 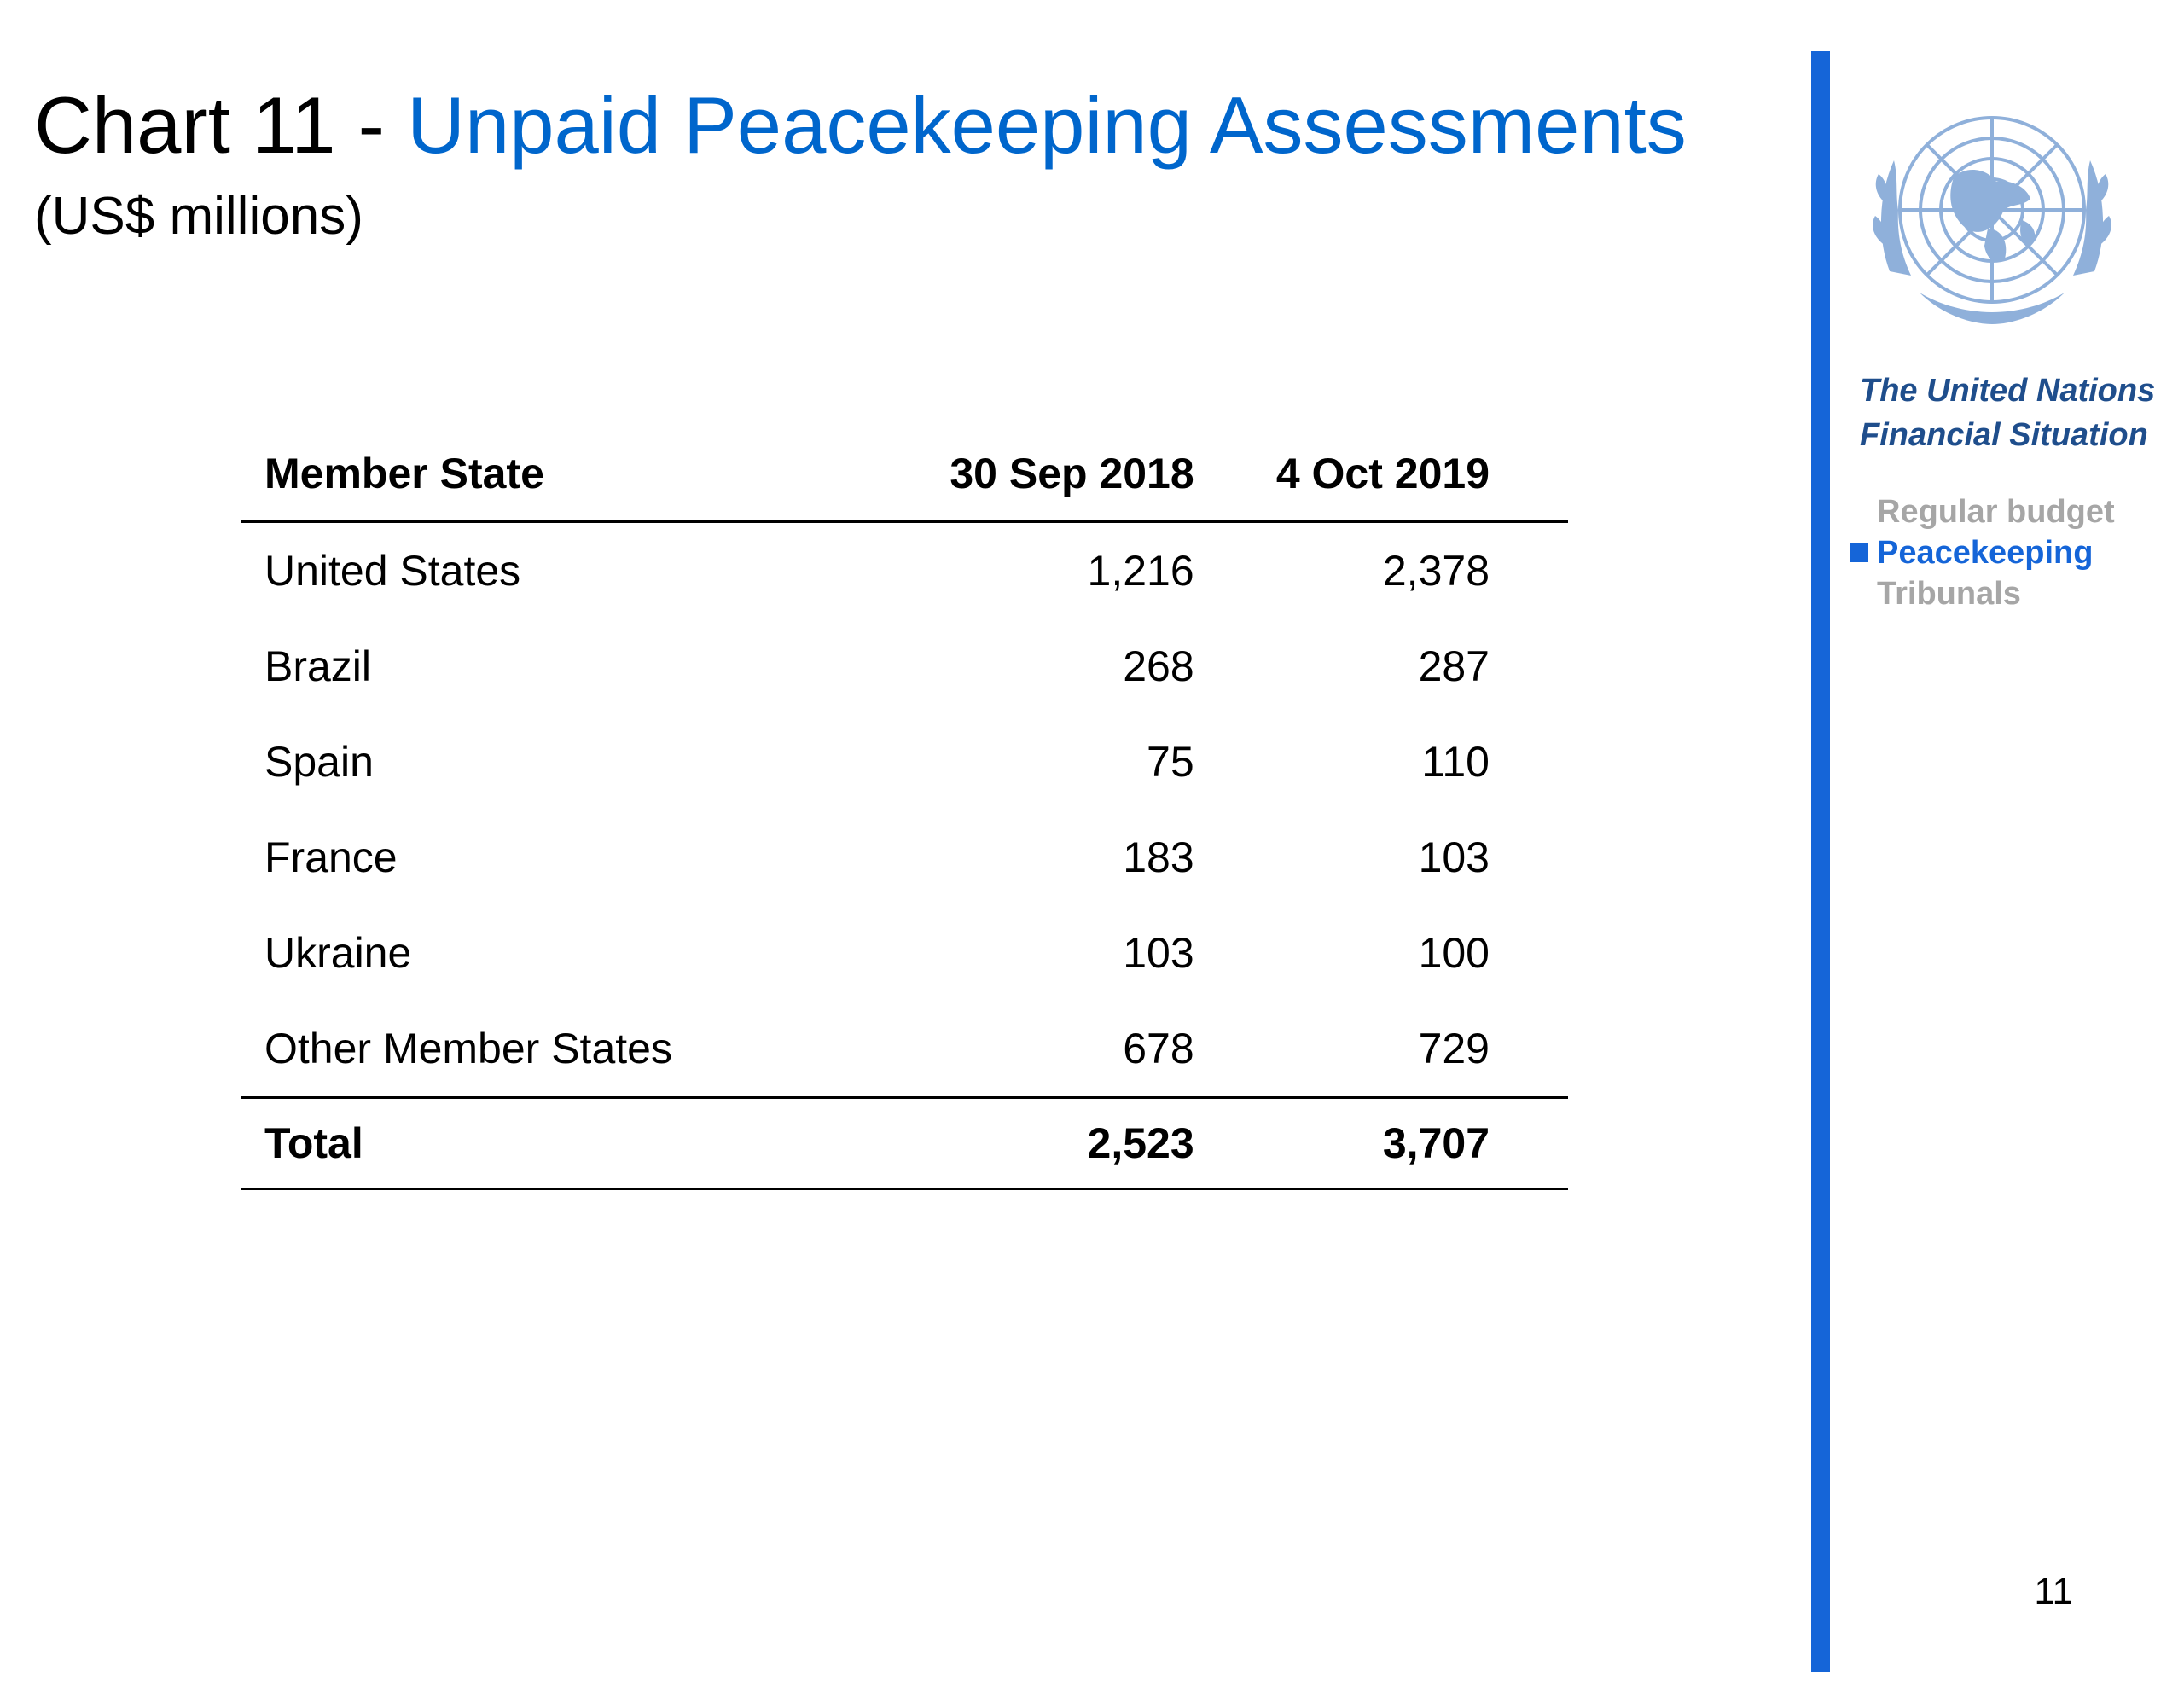 I want to click on sidebar-nav: Regular budget Peacekeeping Tribunals, so click(x=1982, y=552).